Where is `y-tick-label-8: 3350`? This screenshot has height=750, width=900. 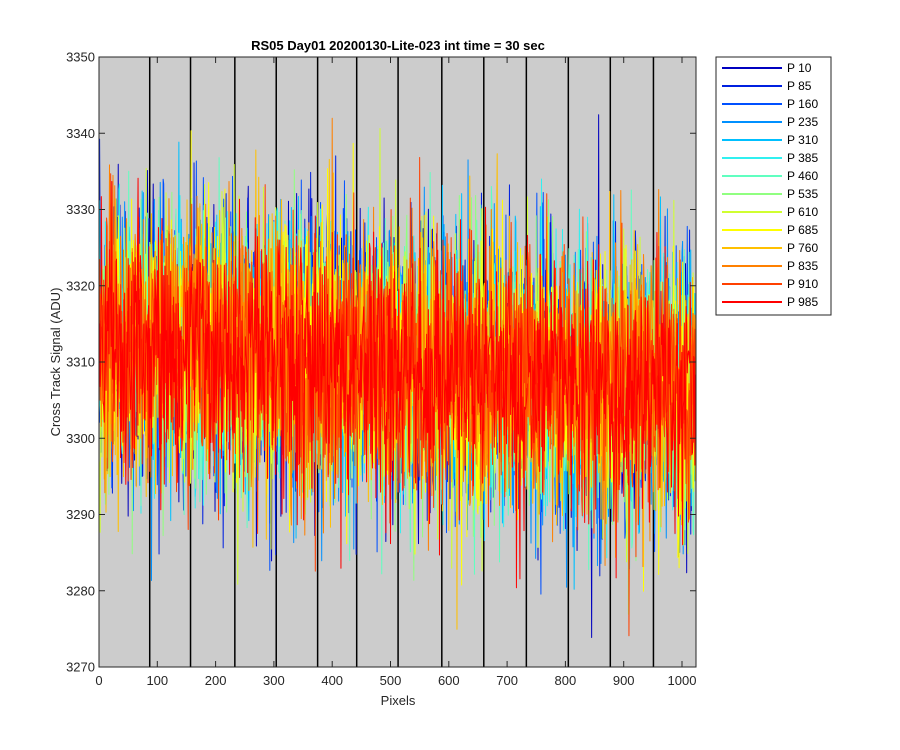
y-tick-label-8: 3350 is located at coordinates (80, 57).